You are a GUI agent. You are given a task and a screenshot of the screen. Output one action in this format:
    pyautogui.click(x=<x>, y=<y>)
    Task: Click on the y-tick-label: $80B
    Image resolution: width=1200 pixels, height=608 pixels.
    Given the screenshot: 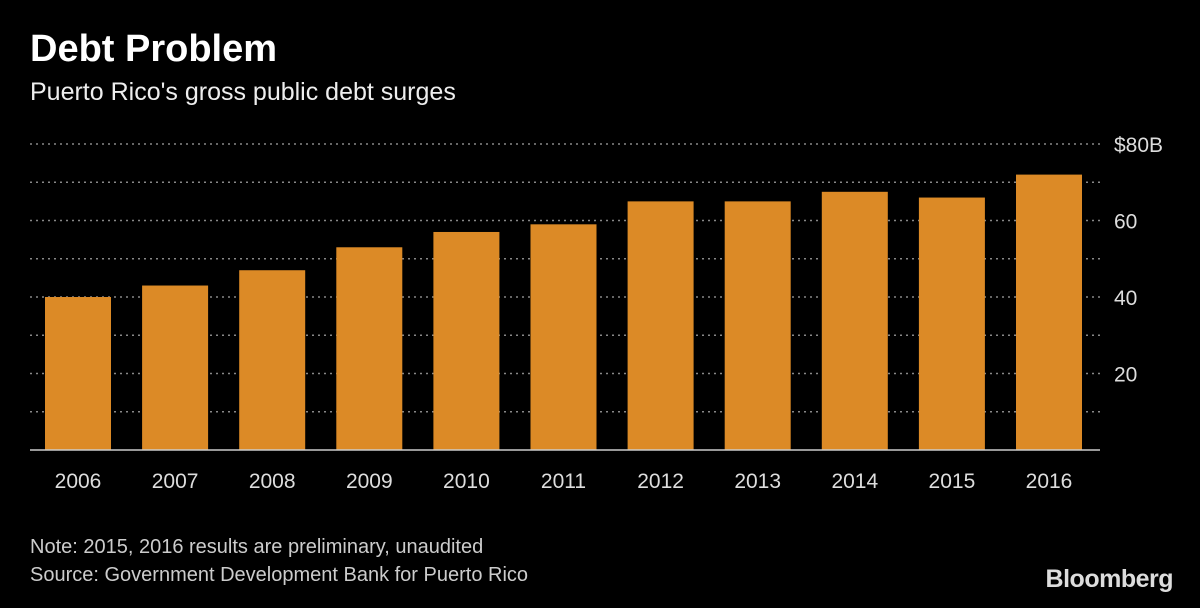 What is the action you would take?
    pyautogui.click(x=1138, y=145)
    